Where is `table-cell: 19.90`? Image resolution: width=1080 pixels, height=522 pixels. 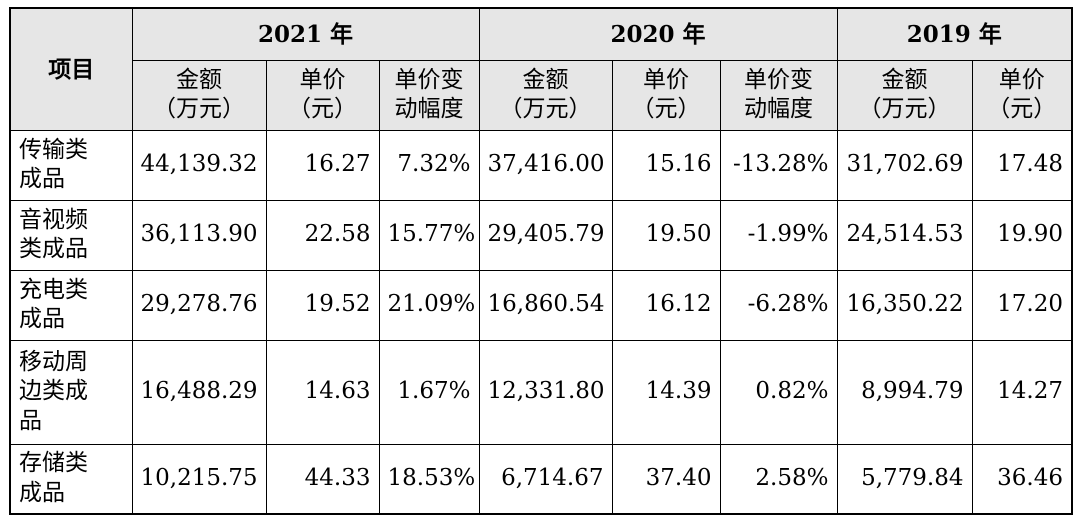 table-cell: 19.90 is located at coordinates (1022, 235).